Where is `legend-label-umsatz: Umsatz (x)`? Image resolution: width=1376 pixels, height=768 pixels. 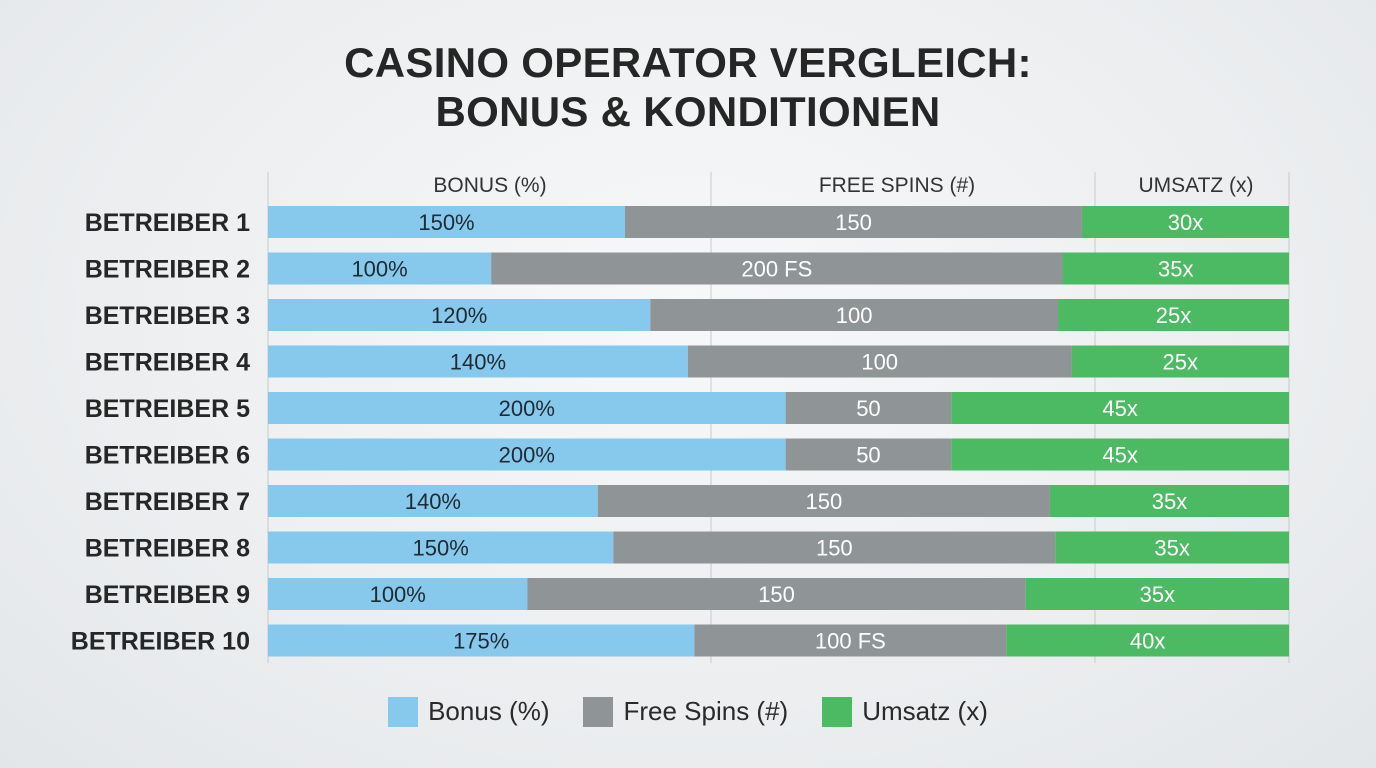
legend-label-umsatz: Umsatz (x) is located at coordinates (925, 711).